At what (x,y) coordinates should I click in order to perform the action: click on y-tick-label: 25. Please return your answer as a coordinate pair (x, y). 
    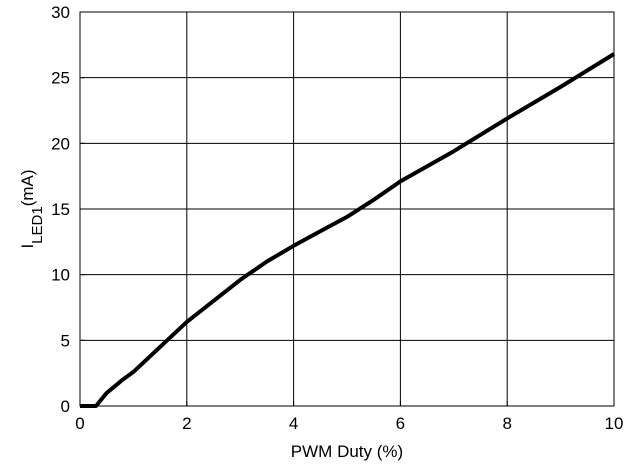
    Looking at the image, I should click on (60, 78).